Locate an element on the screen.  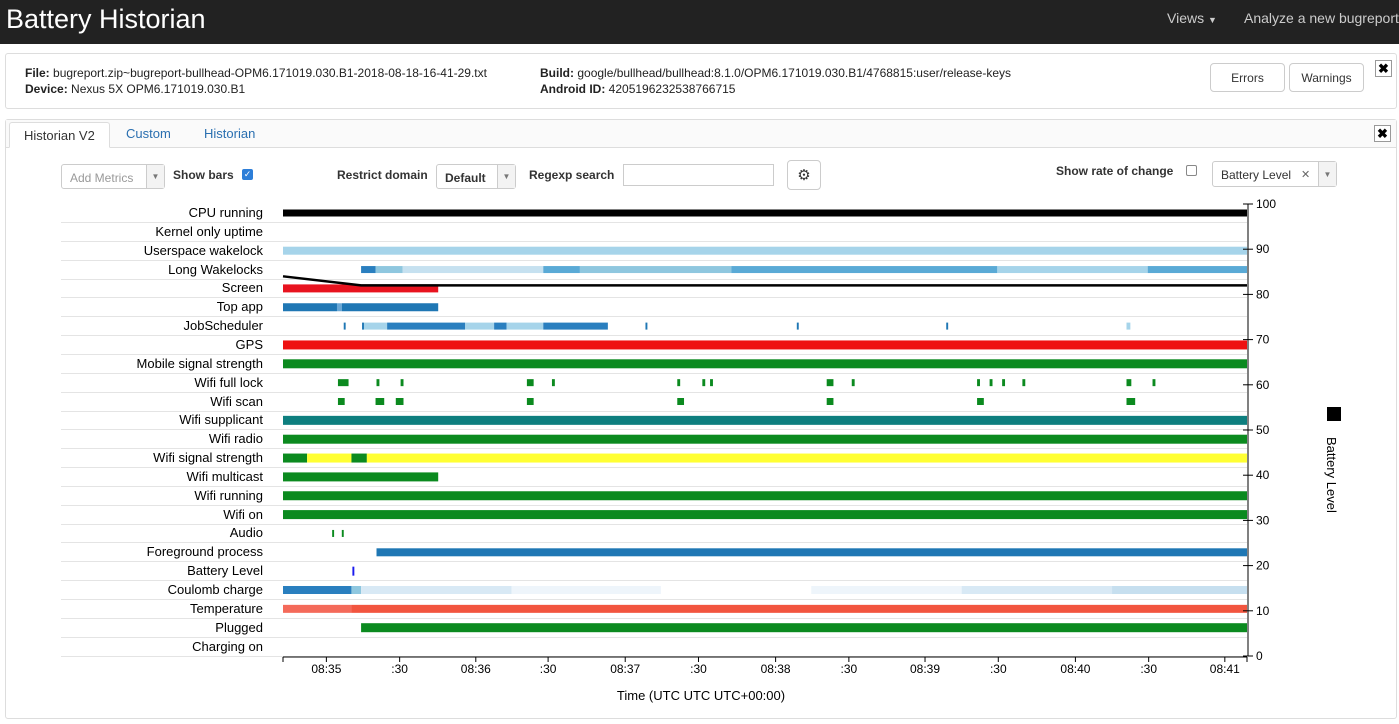
regexp-search-input is located at coordinates (698, 175).